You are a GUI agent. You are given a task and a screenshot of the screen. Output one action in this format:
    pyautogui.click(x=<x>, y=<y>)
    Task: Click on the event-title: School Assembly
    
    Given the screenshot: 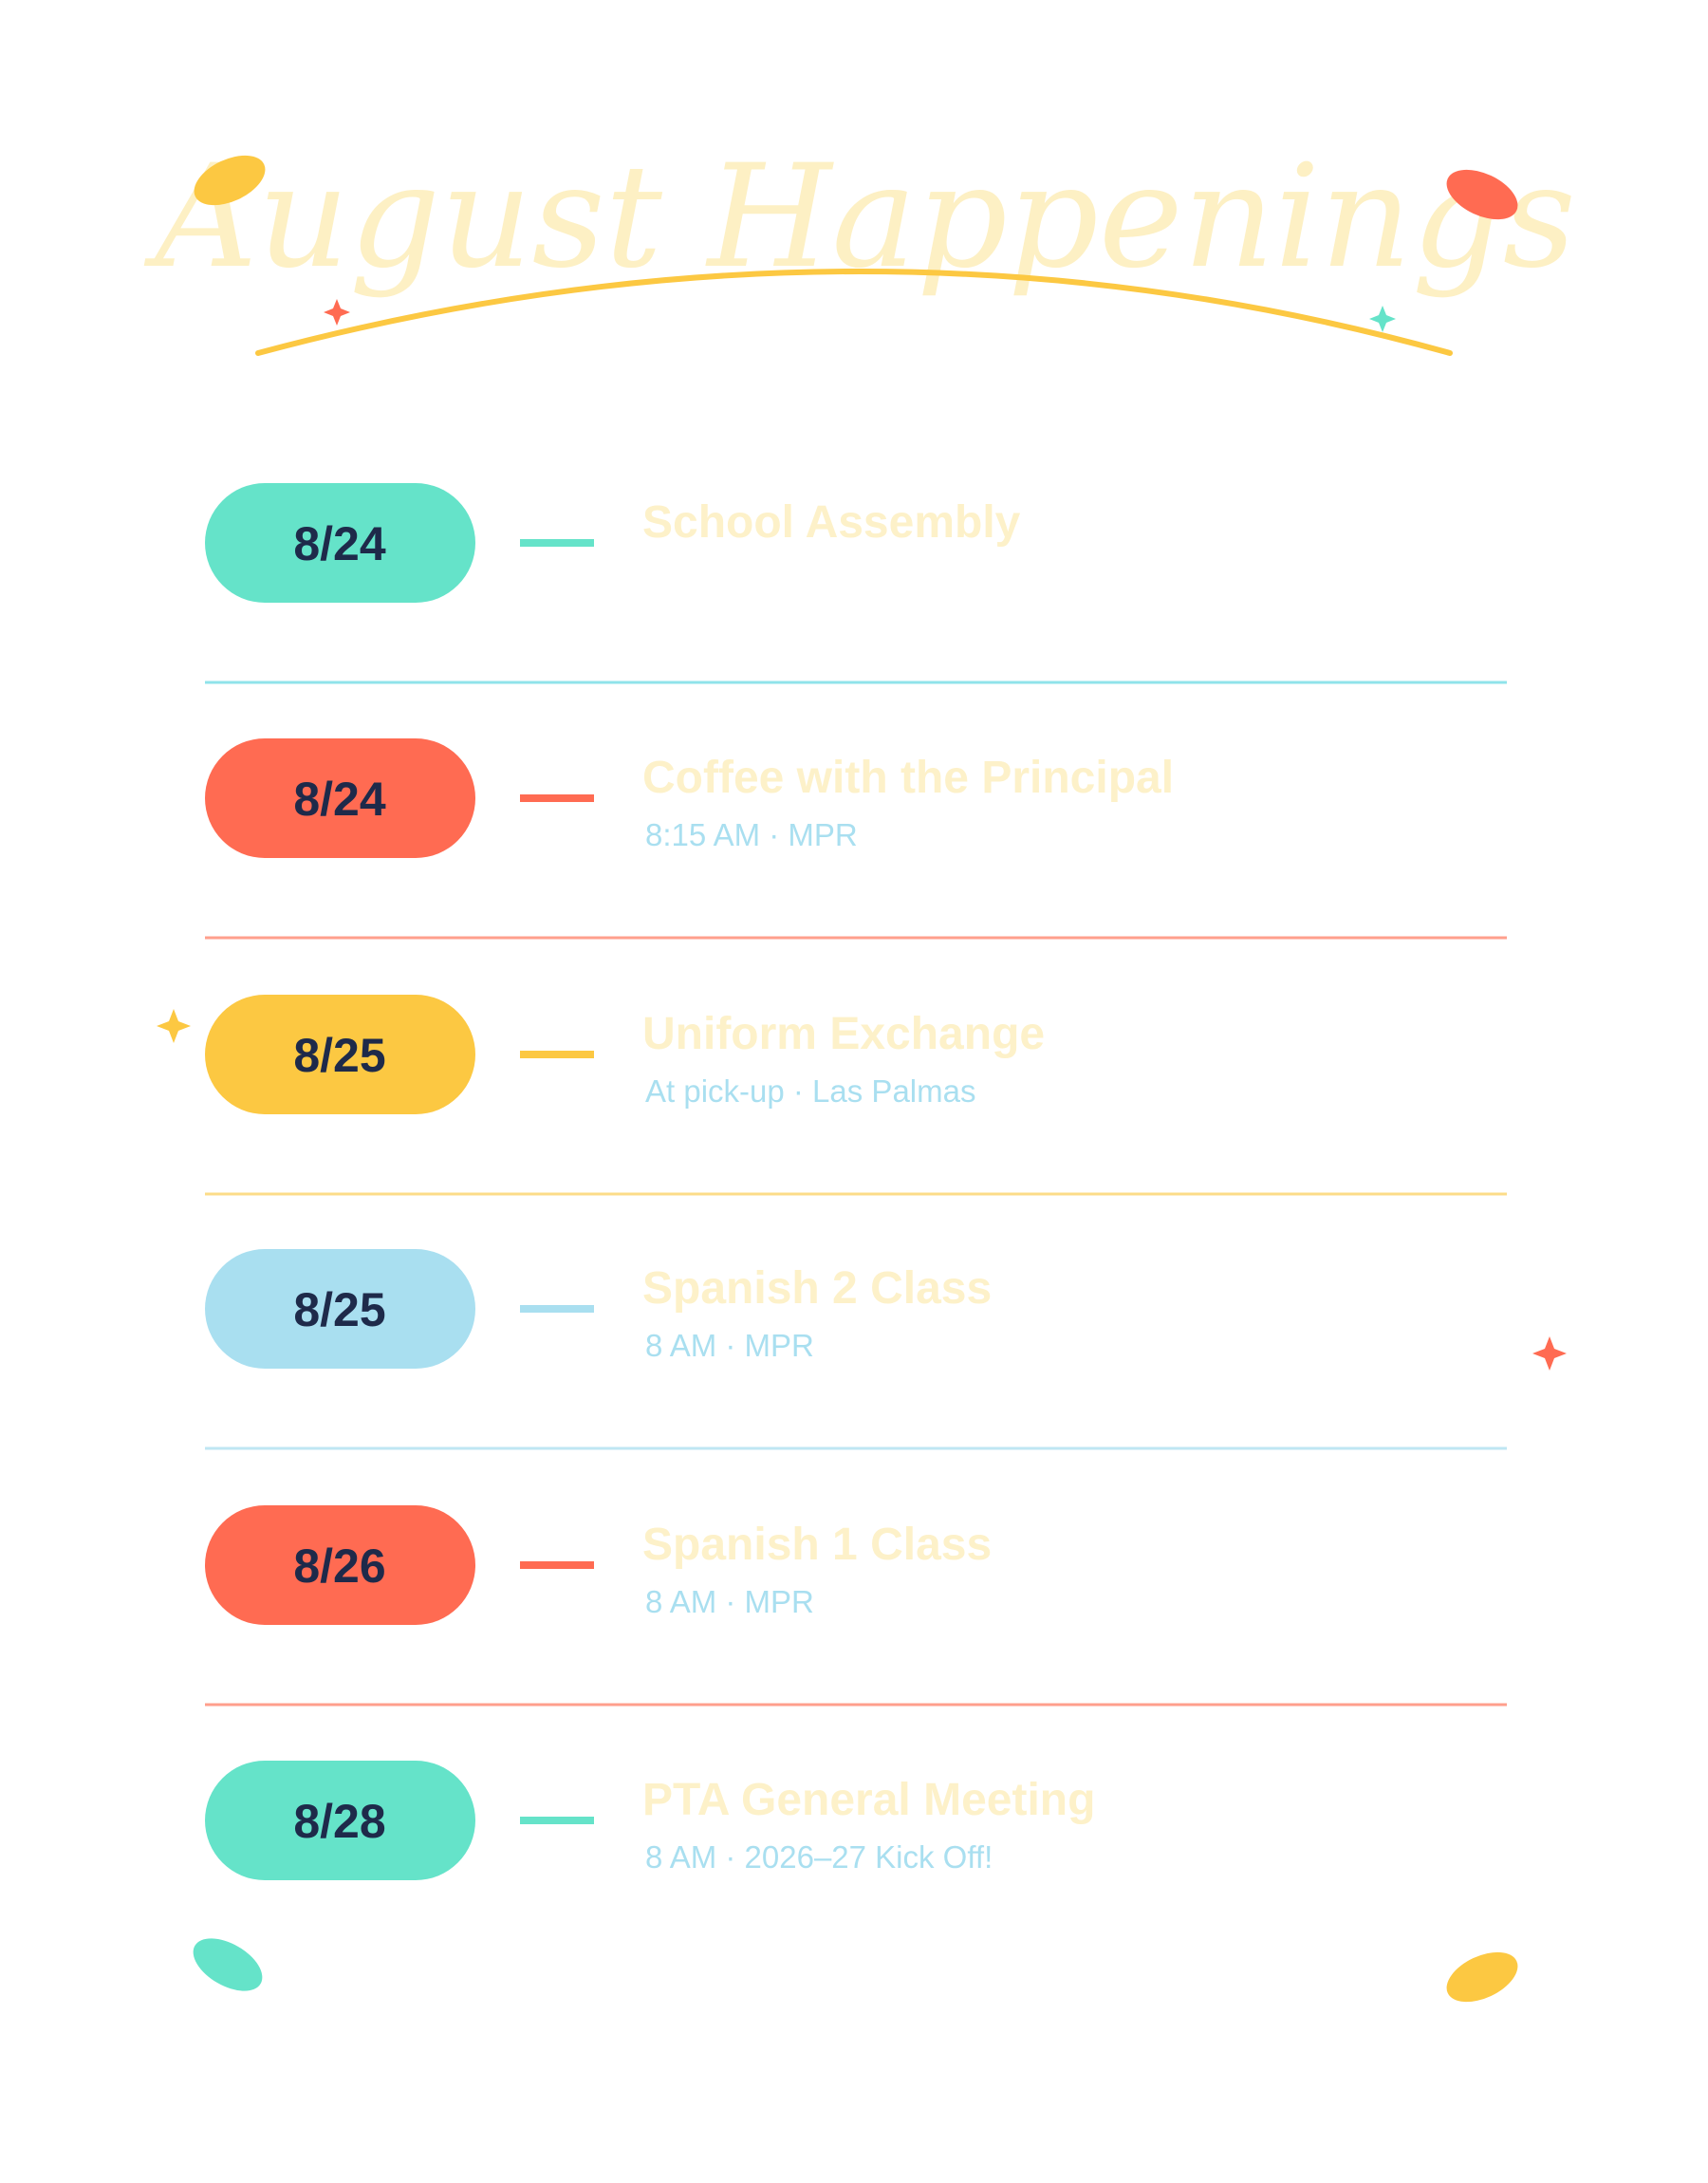 What is the action you would take?
    pyautogui.click(x=832, y=522)
    